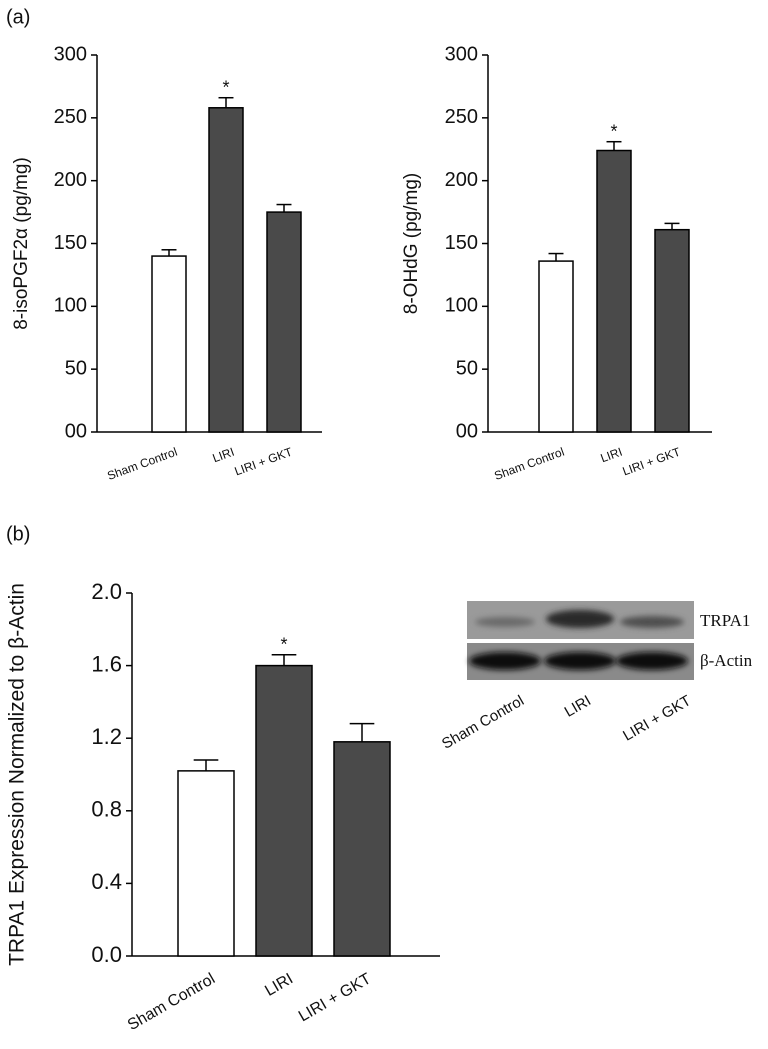 The height and width of the screenshot is (1049, 768). What do you see at coordinates (18, 534) in the screenshot?
I see `panel-label: (b)` at bounding box center [18, 534].